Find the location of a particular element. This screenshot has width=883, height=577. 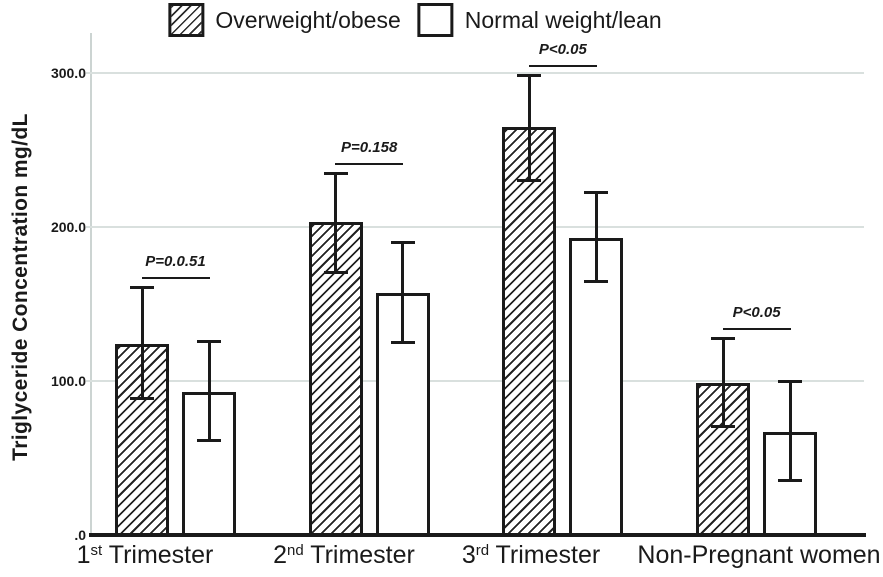

legend-label-normal-weight-lean: Normal weight/lean is located at coordinates (563, 19).